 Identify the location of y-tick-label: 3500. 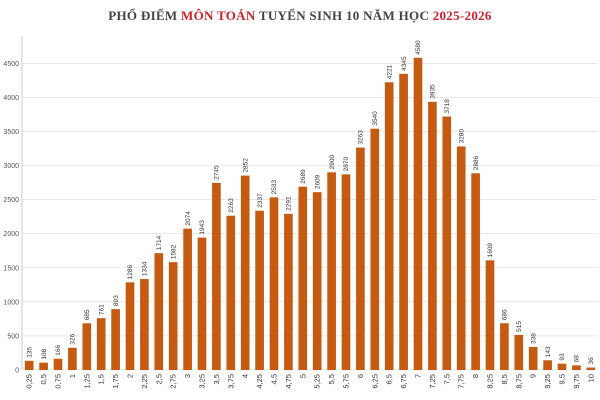
(11, 132).